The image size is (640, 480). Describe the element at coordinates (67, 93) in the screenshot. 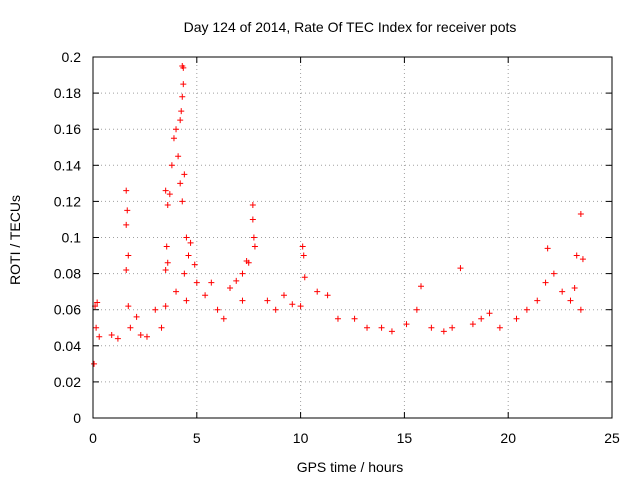

I see `y-tick-label: 0.18` at that location.